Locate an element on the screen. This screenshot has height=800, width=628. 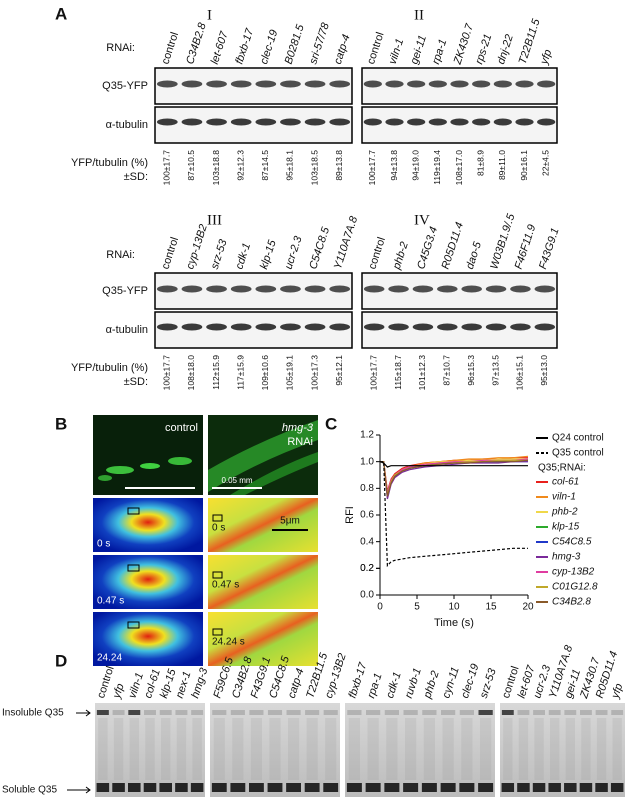
lane-label: F46F11.9 is located at coordinates (526, 247).